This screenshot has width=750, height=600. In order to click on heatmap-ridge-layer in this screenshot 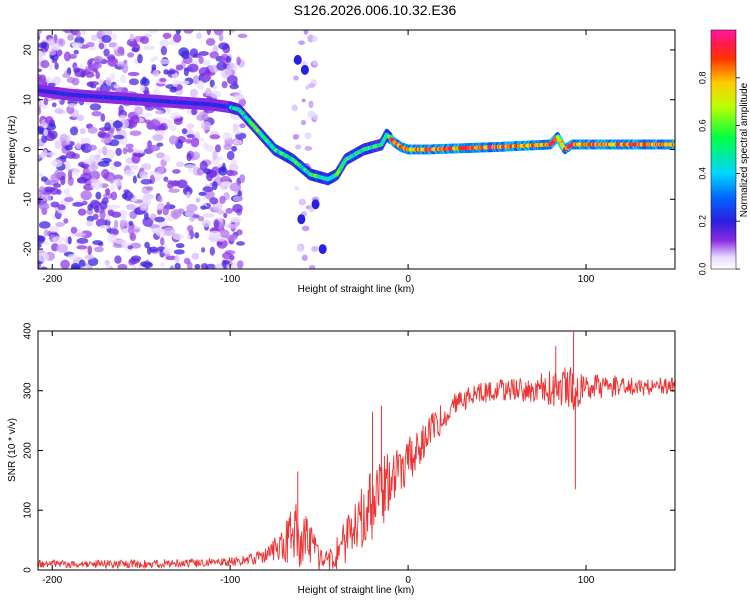, I will do `click(354, 135)`.